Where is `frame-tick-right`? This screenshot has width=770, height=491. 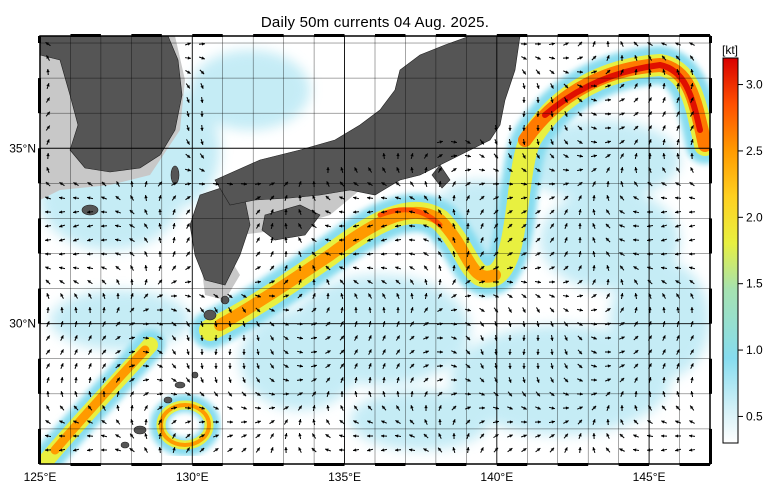
frame-tick-right is located at coordinates (710, 446).